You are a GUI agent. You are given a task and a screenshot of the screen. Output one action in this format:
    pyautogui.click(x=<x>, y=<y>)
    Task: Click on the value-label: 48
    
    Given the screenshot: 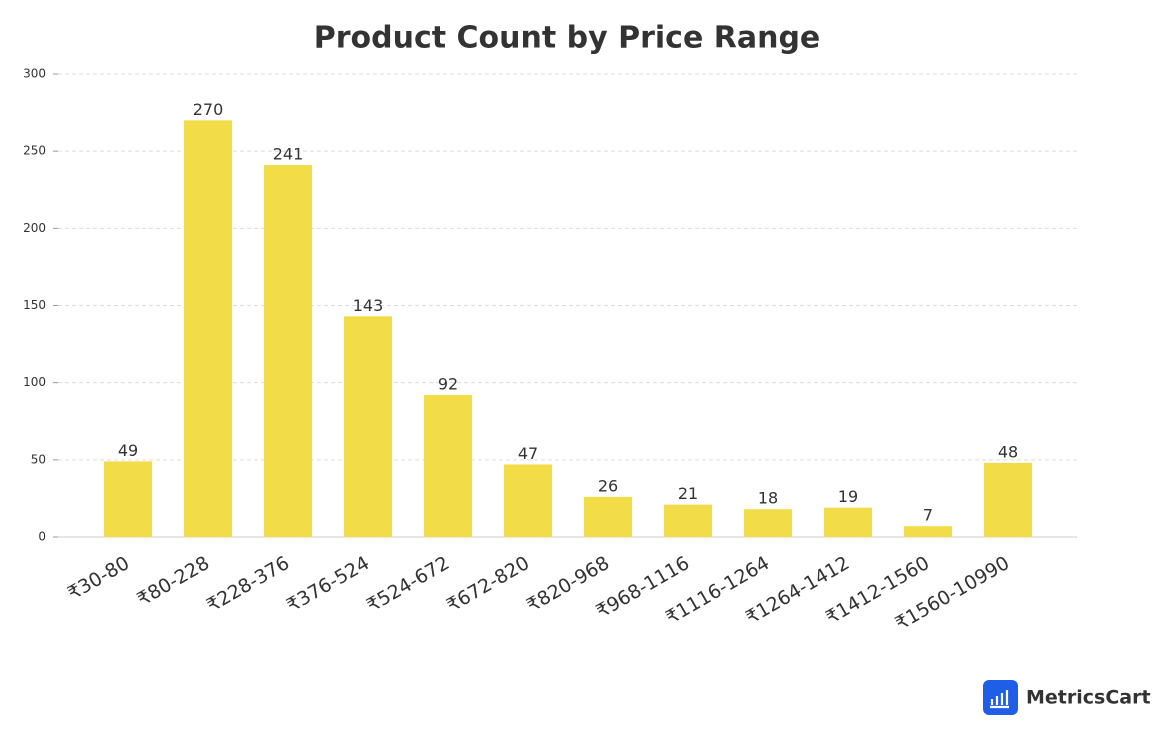 What is the action you would take?
    pyautogui.click(x=1008, y=451)
    